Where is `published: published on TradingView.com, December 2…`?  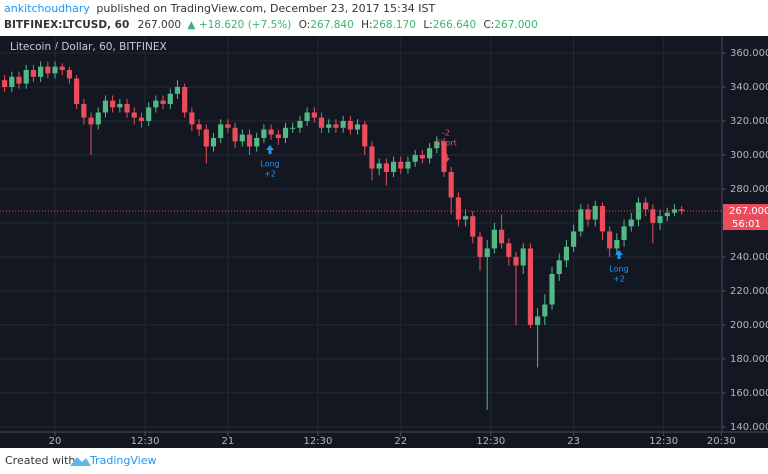 published: published on TradingView.com, December 2… is located at coordinates (265, 8).